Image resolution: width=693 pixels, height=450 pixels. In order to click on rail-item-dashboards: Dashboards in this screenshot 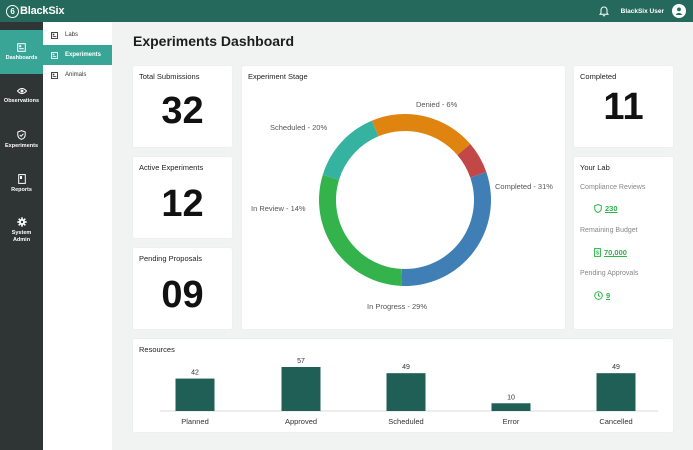, I will do `click(21, 52)`.